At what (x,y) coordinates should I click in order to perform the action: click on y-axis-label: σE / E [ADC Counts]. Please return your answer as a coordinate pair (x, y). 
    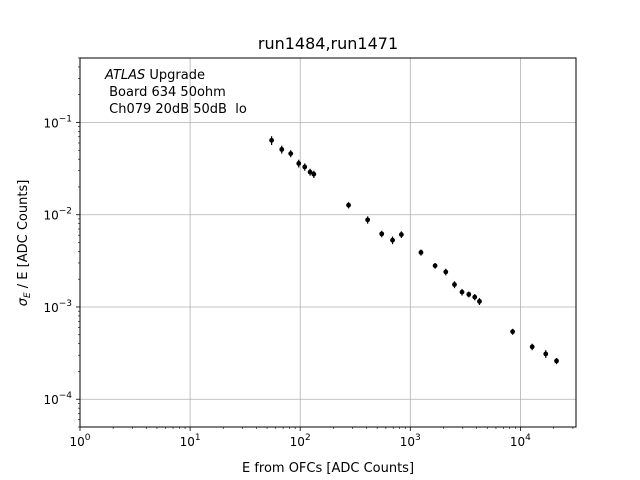
    Looking at the image, I should click on (24, 243).